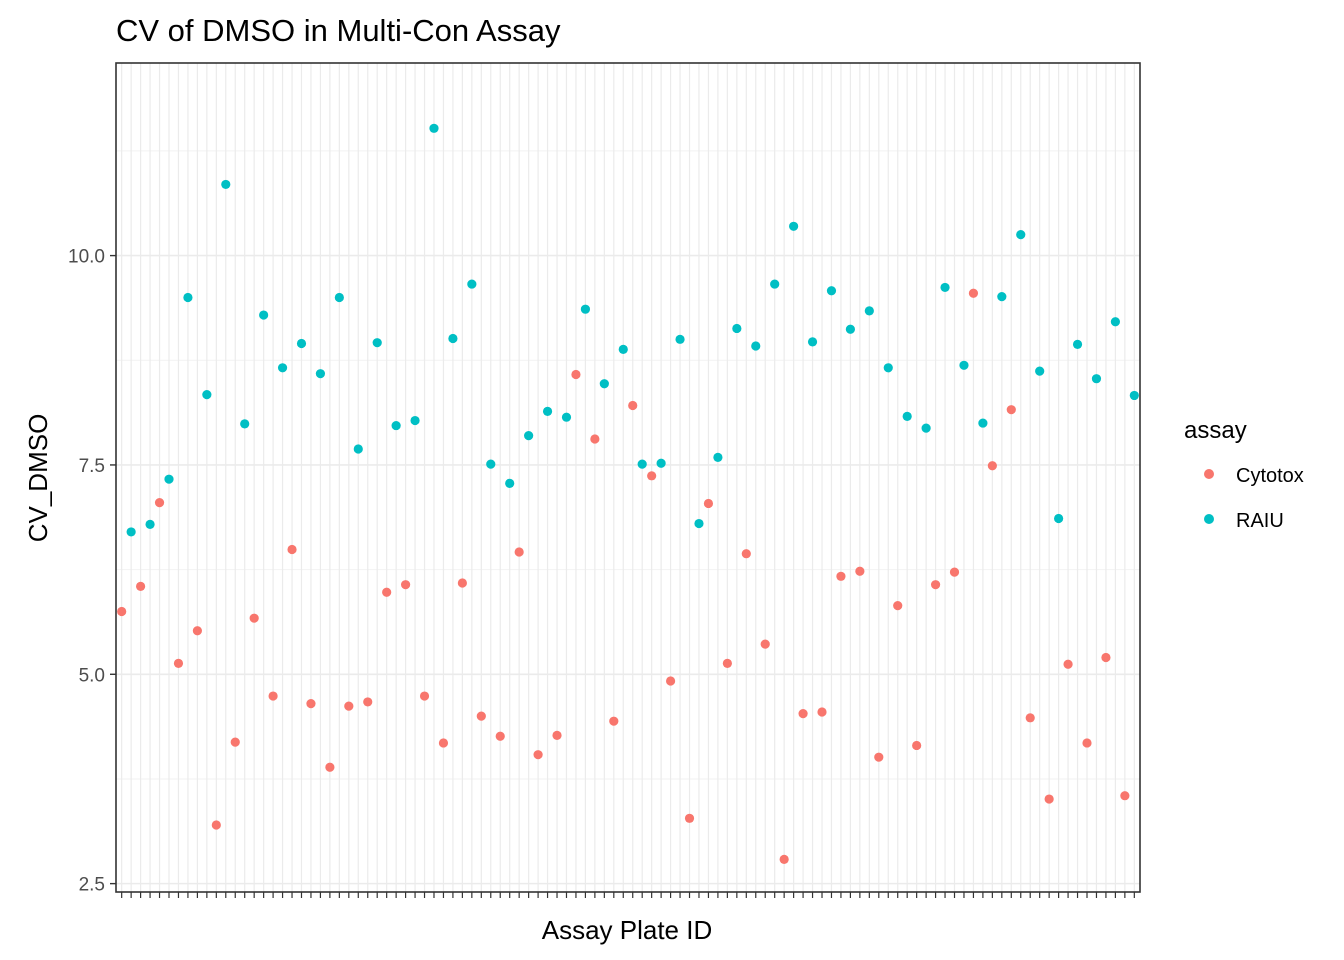  I want to click on y-tick-label: 5.0, so click(92, 675).